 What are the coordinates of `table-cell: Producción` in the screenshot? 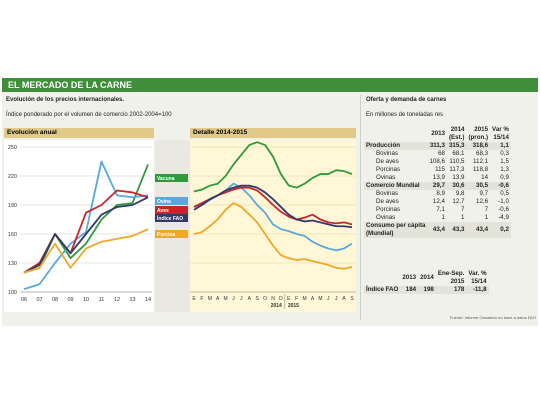 It's located at (396, 146).